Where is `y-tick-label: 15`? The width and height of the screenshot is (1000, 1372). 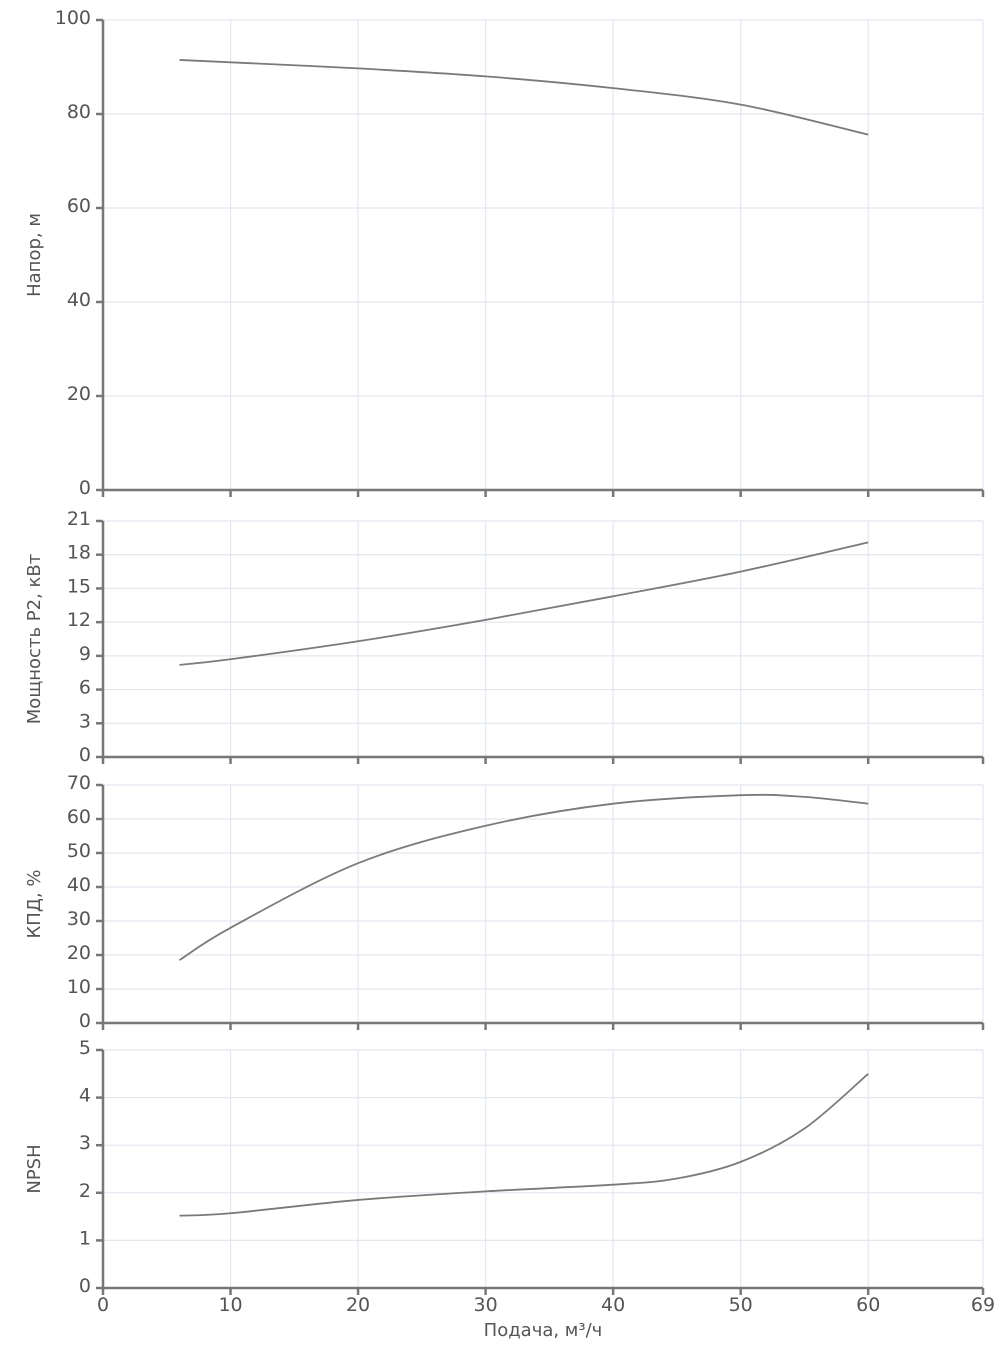
y-tick-label: 15 is located at coordinates (79, 586).